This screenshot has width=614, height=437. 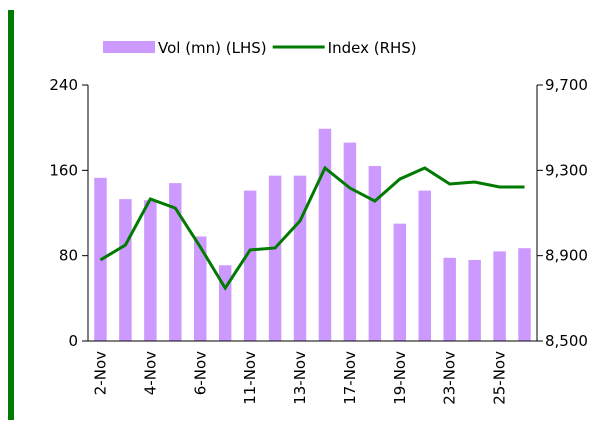 What do you see at coordinates (150, 373) in the screenshot?
I see `x-tick-label: 4-Nov` at bounding box center [150, 373].